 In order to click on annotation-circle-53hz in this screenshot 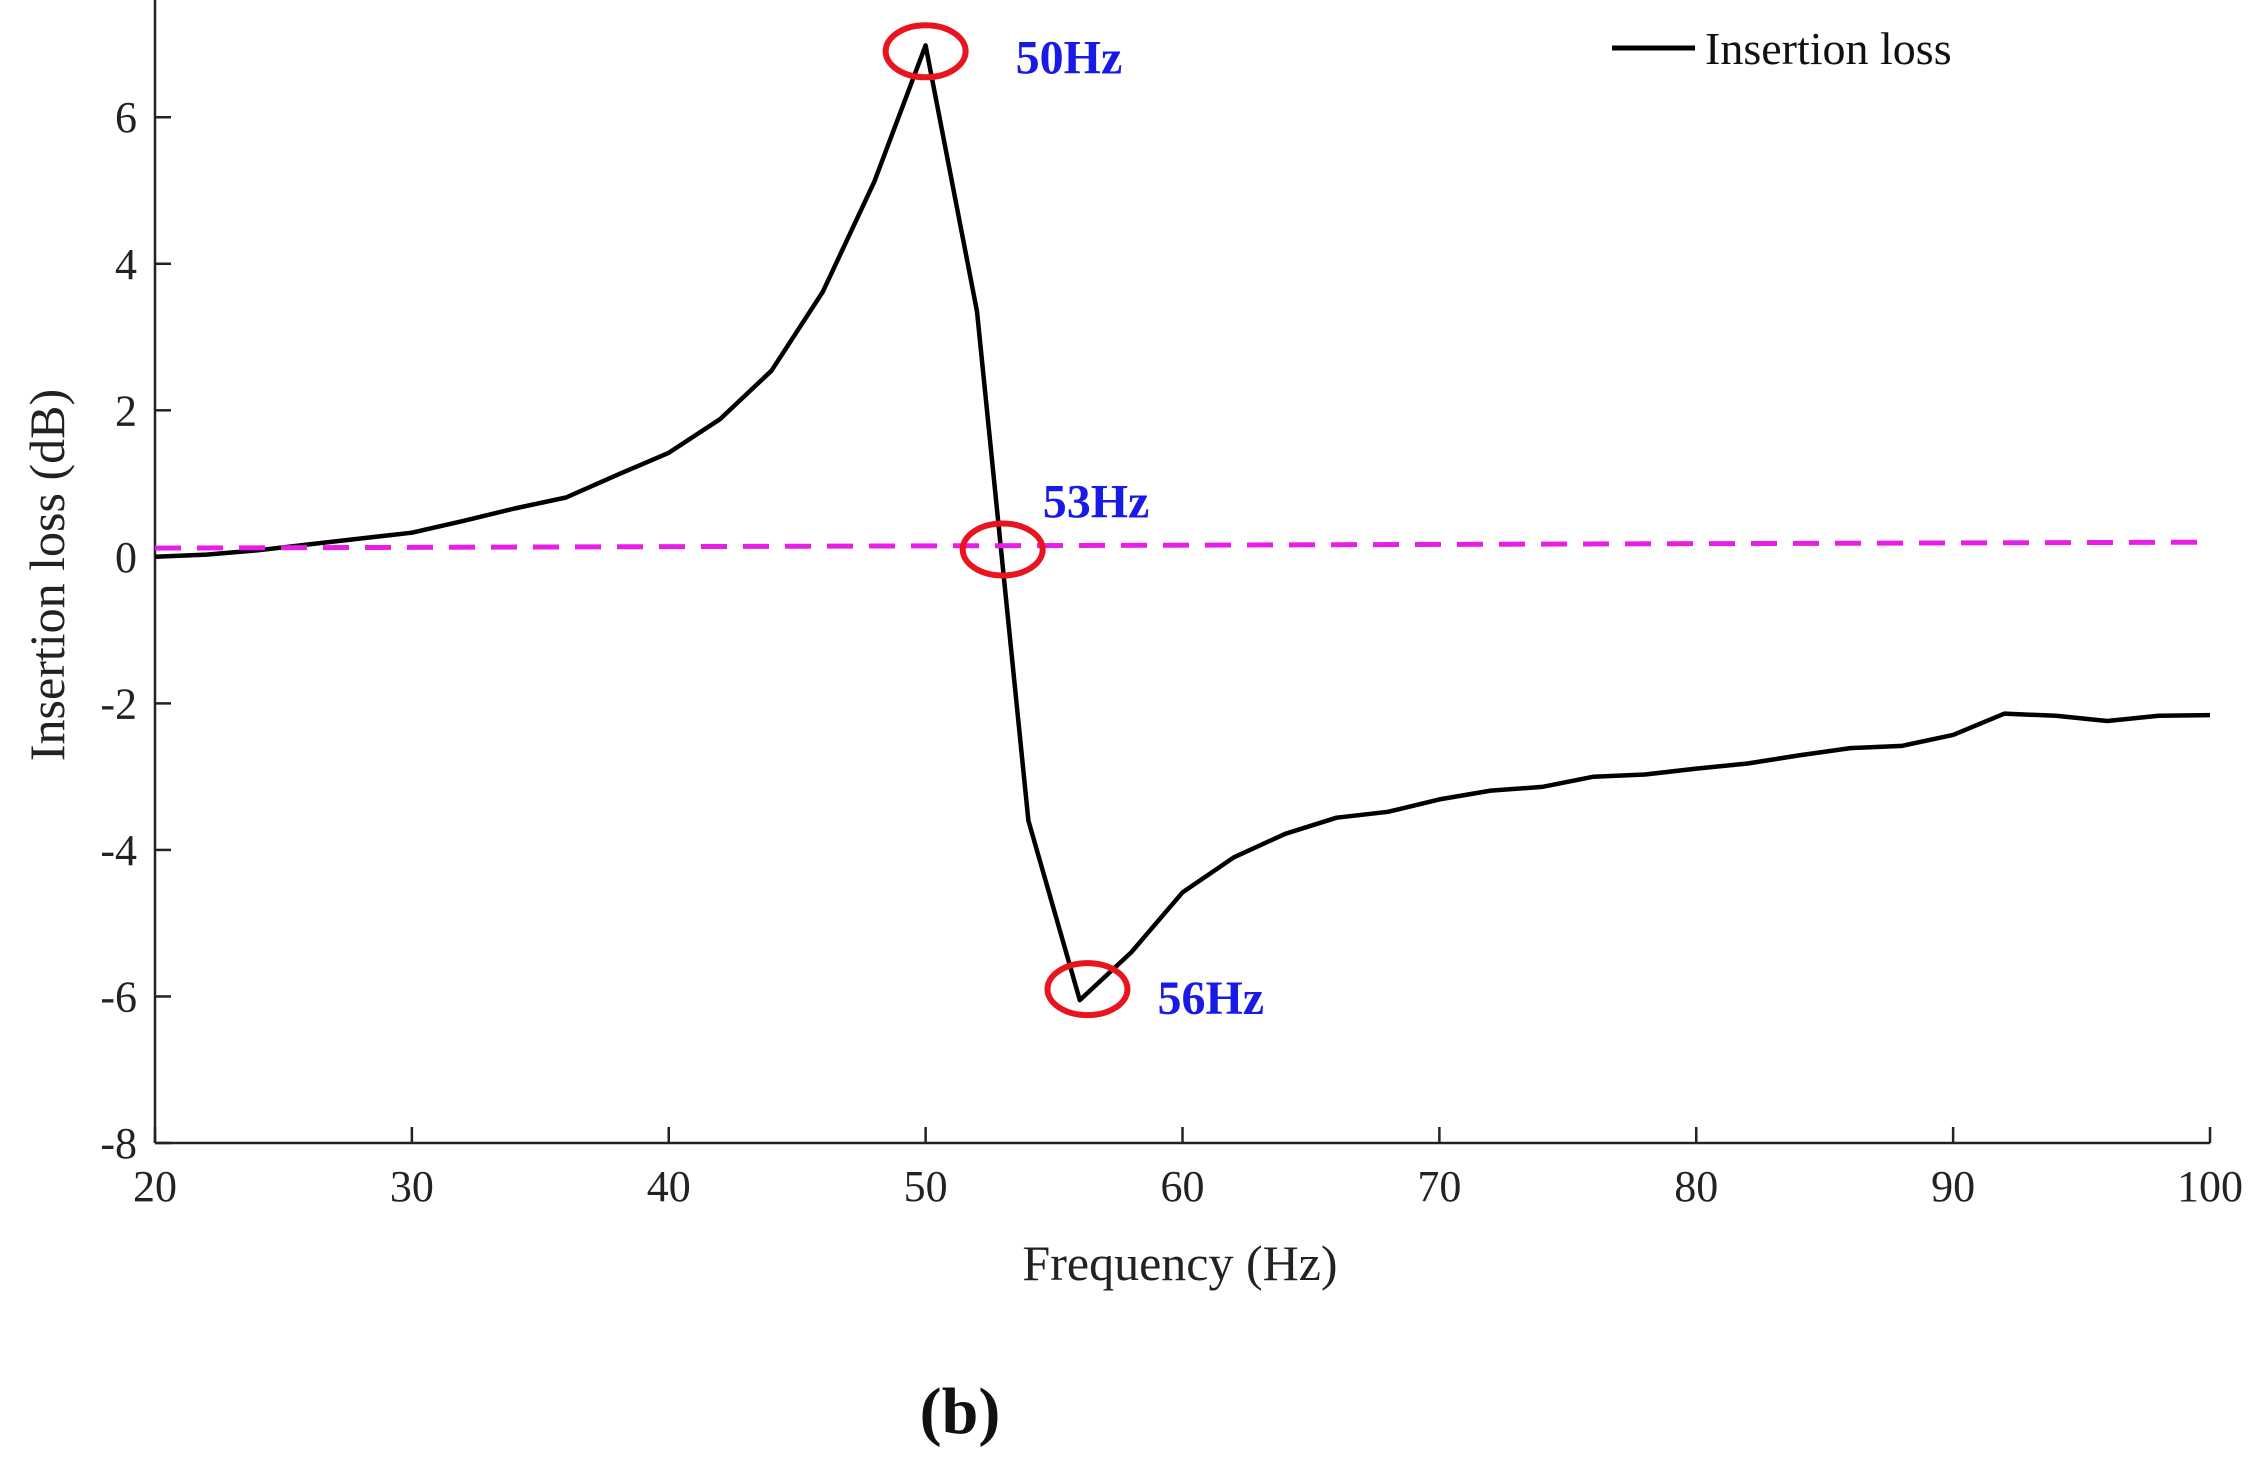, I will do `click(1002, 549)`.